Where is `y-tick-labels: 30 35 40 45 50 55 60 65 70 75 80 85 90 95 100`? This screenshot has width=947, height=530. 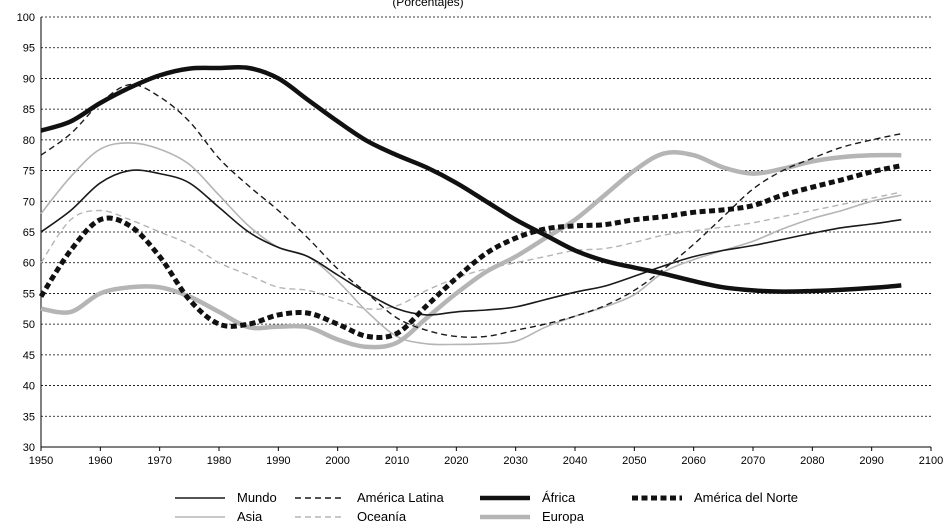 y-tick-labels: 30 35 40 45 50 55 60 65 70 75 80 85 90 95 100 is located at coordinates (26, 233).